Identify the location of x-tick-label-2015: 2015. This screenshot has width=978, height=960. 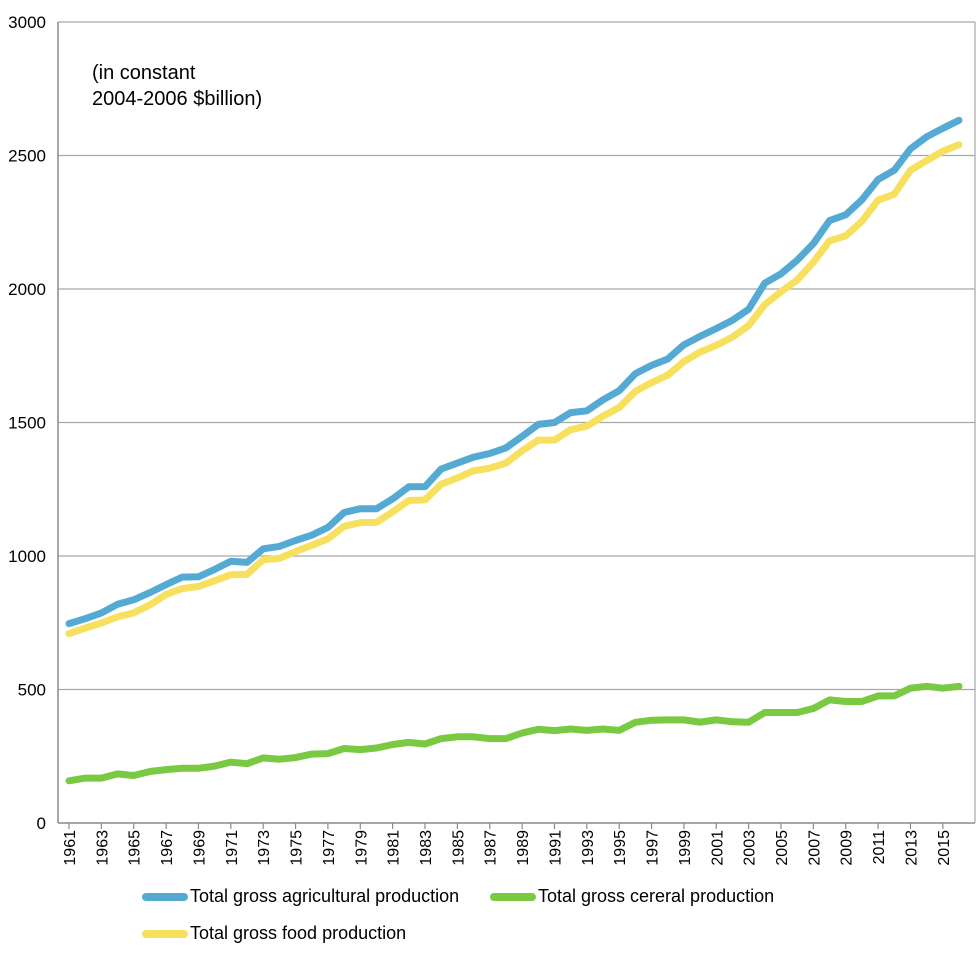
(944, 848).